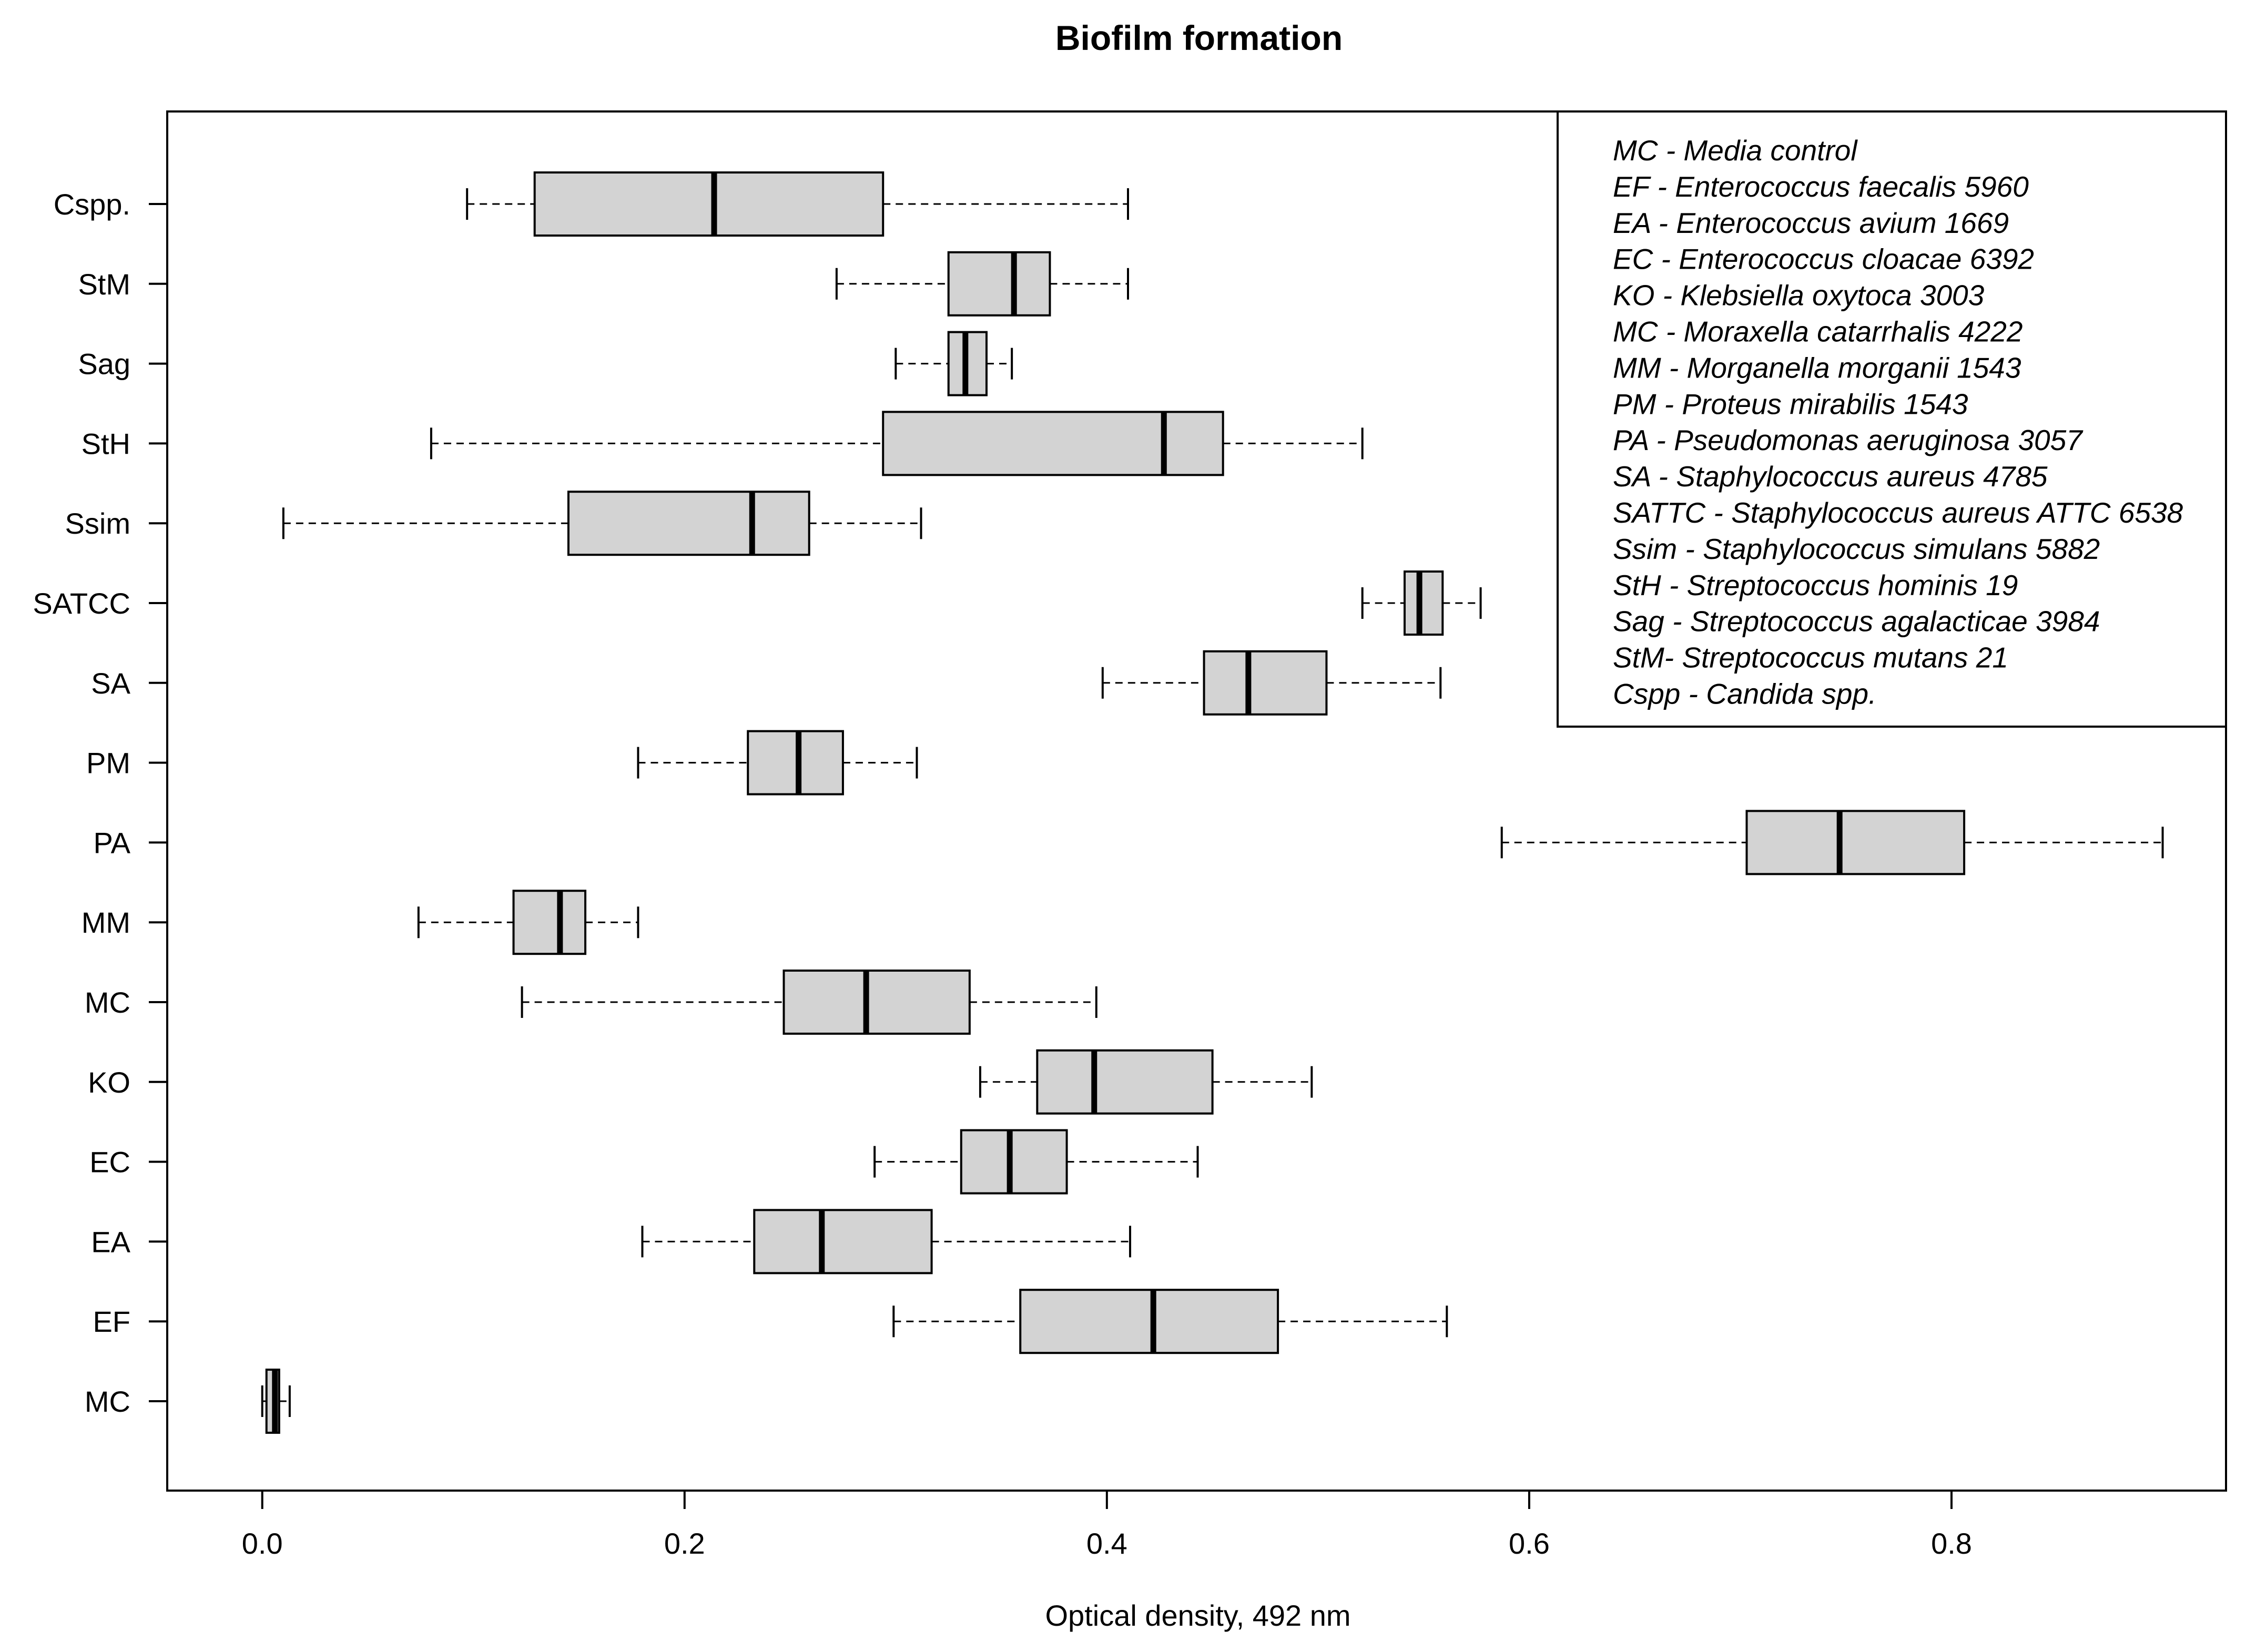 Image resolution: width=2246 pixels, height=1652 pixels. What do you see at coordinates (108, 763) in the screenshot?
I see `y-tick-label: PM` at bounding box center [108, 763].